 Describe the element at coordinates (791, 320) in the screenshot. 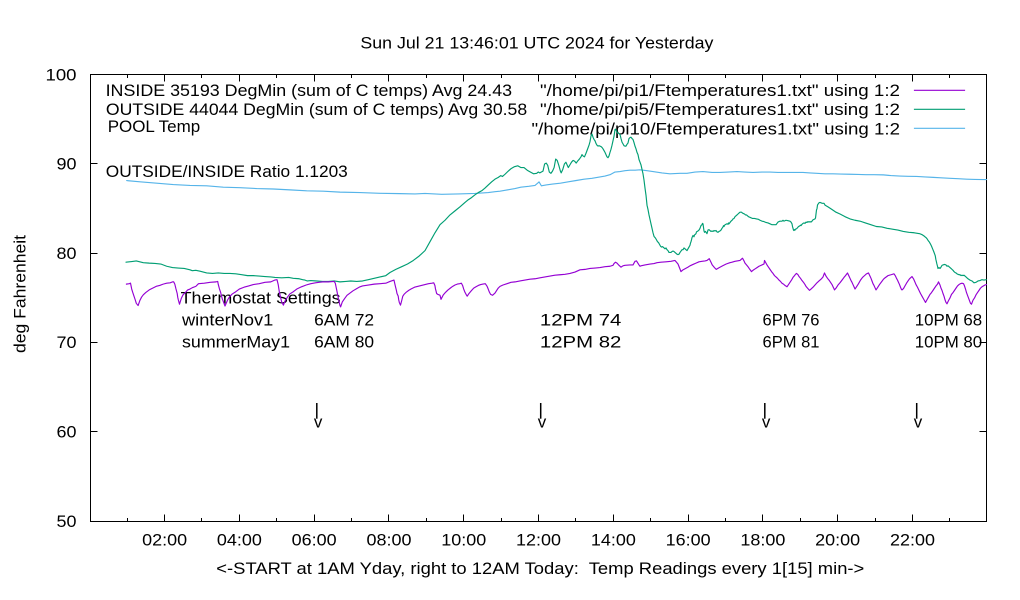

I see `svg-text: 6PM 76` at that location.